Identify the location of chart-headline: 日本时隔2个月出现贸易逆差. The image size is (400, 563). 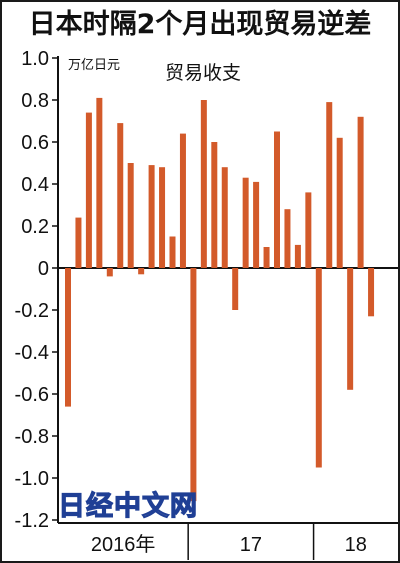
(200, 24).